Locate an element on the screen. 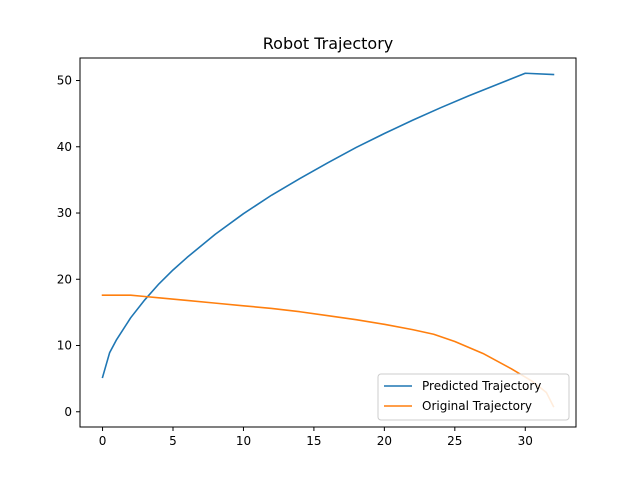 This screenshot has width=640, height=480. x-tick-label: 10 is located at coordinates (243, 441).